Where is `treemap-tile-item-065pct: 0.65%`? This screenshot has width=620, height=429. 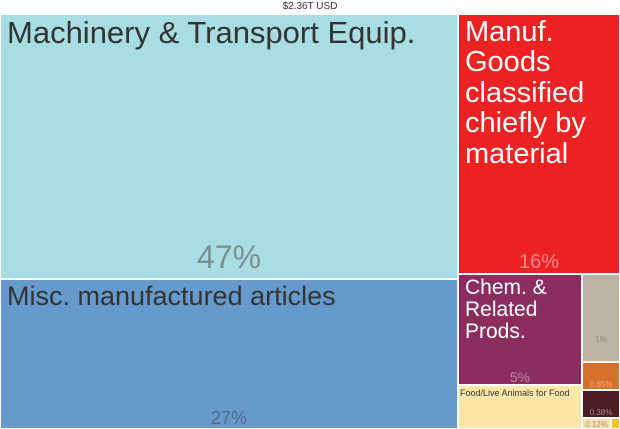 treemap-tile-item-065pct: 0.65% is located at coordinates (601, 376).